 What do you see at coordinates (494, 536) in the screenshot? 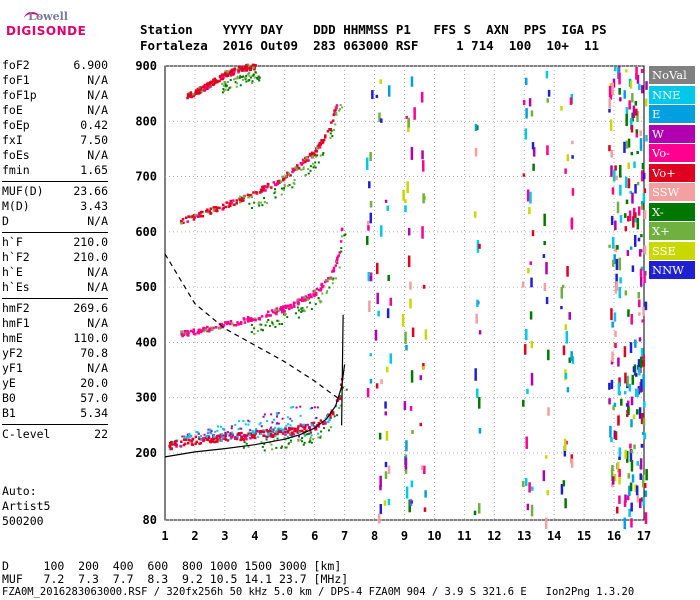
I see `x-tick-label: 12` at bounding box center [494, 536].